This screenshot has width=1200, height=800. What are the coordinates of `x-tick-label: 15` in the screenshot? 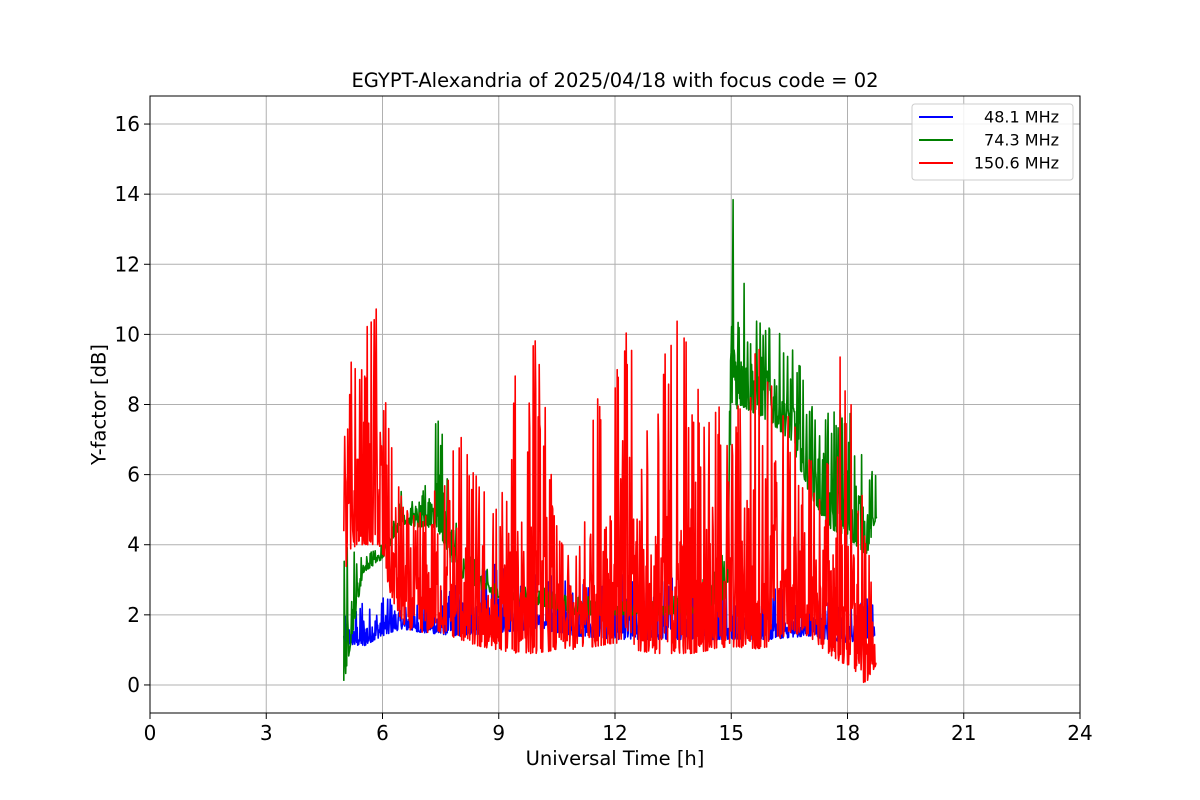 It's located at (731, 733).